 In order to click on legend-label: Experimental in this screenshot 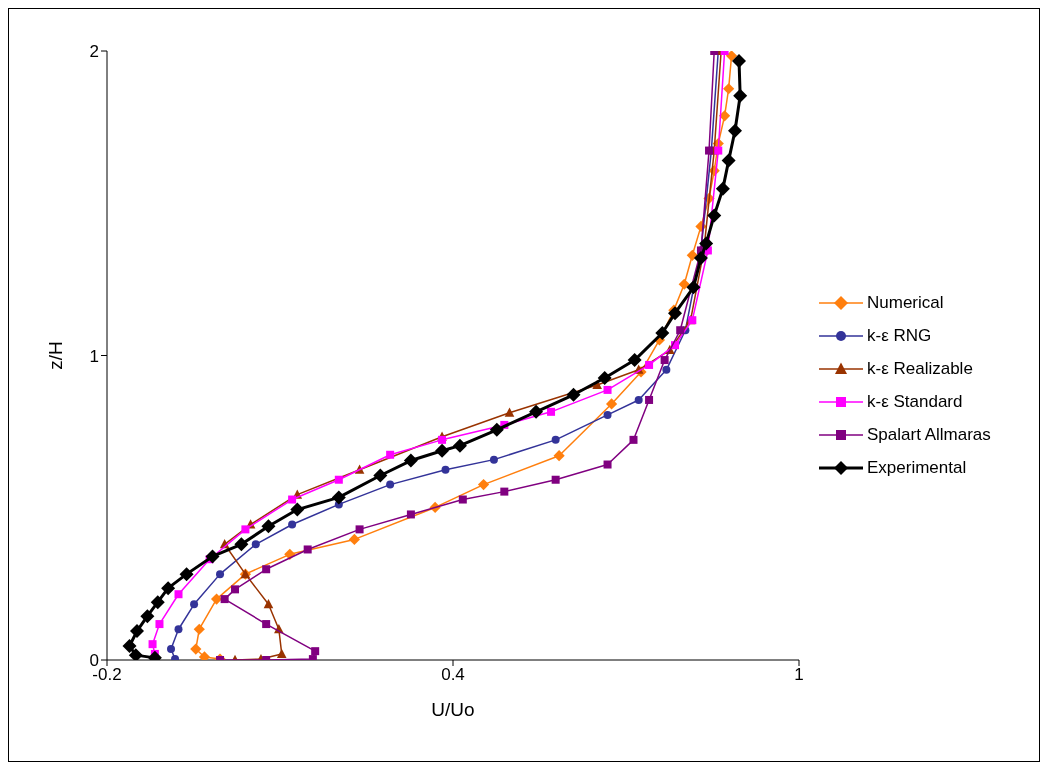, I will do `click(917, 467)`.